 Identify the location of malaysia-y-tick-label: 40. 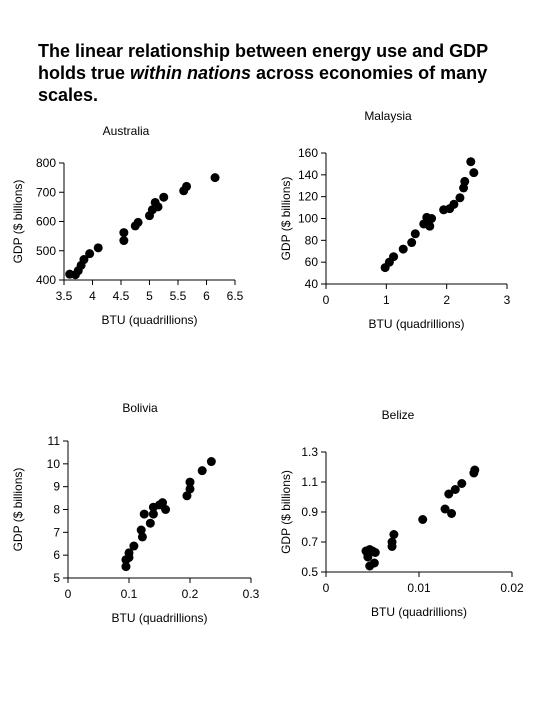
(312, 284).